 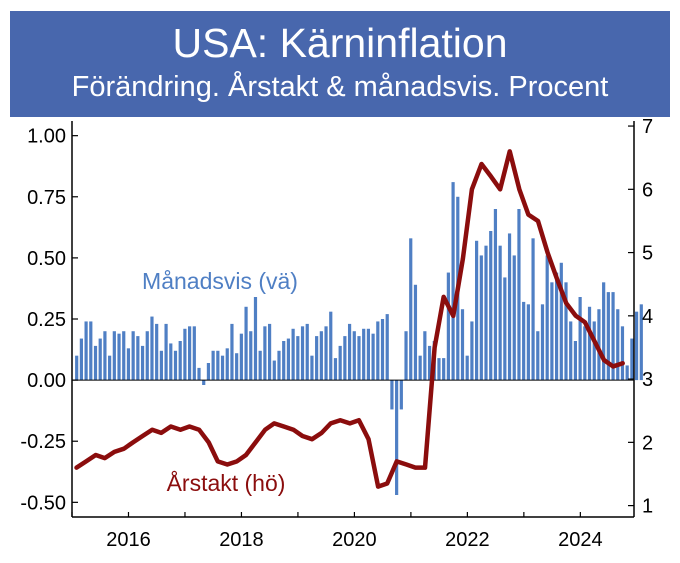 What do you see at coordinates (340, 43) in the screenshot?
I see `chart-title: USA: Kärninflation` at bounding box center [340, 43].